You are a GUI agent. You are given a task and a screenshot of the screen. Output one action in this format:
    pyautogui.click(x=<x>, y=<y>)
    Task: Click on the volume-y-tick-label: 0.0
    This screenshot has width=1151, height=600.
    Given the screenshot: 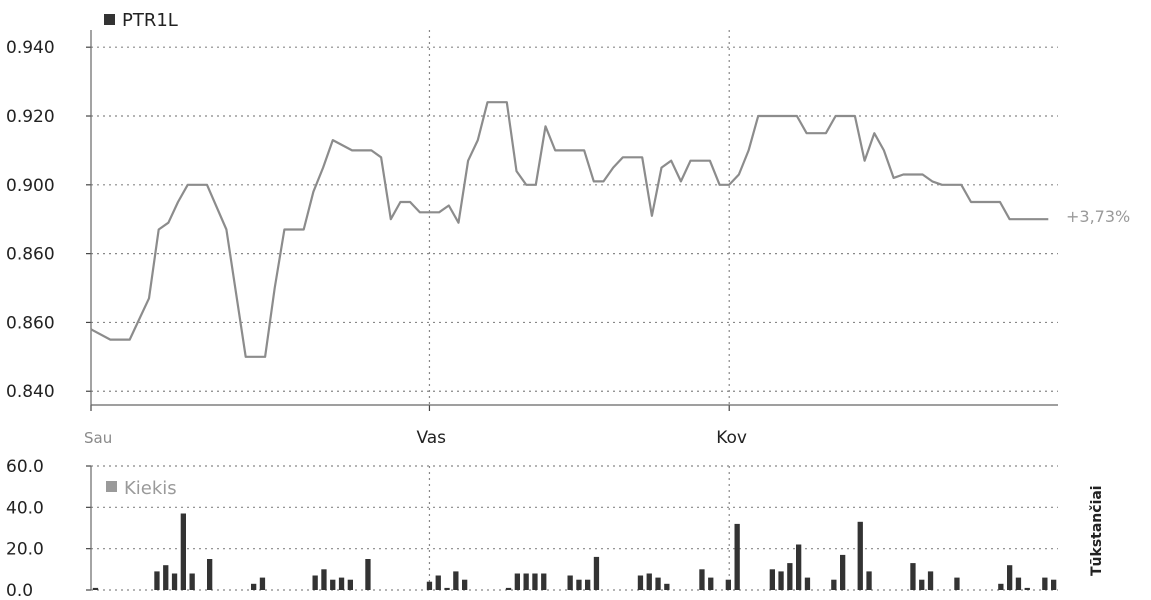 What is the action you would take?
    pyautogui.click(x=19, y=590)
    